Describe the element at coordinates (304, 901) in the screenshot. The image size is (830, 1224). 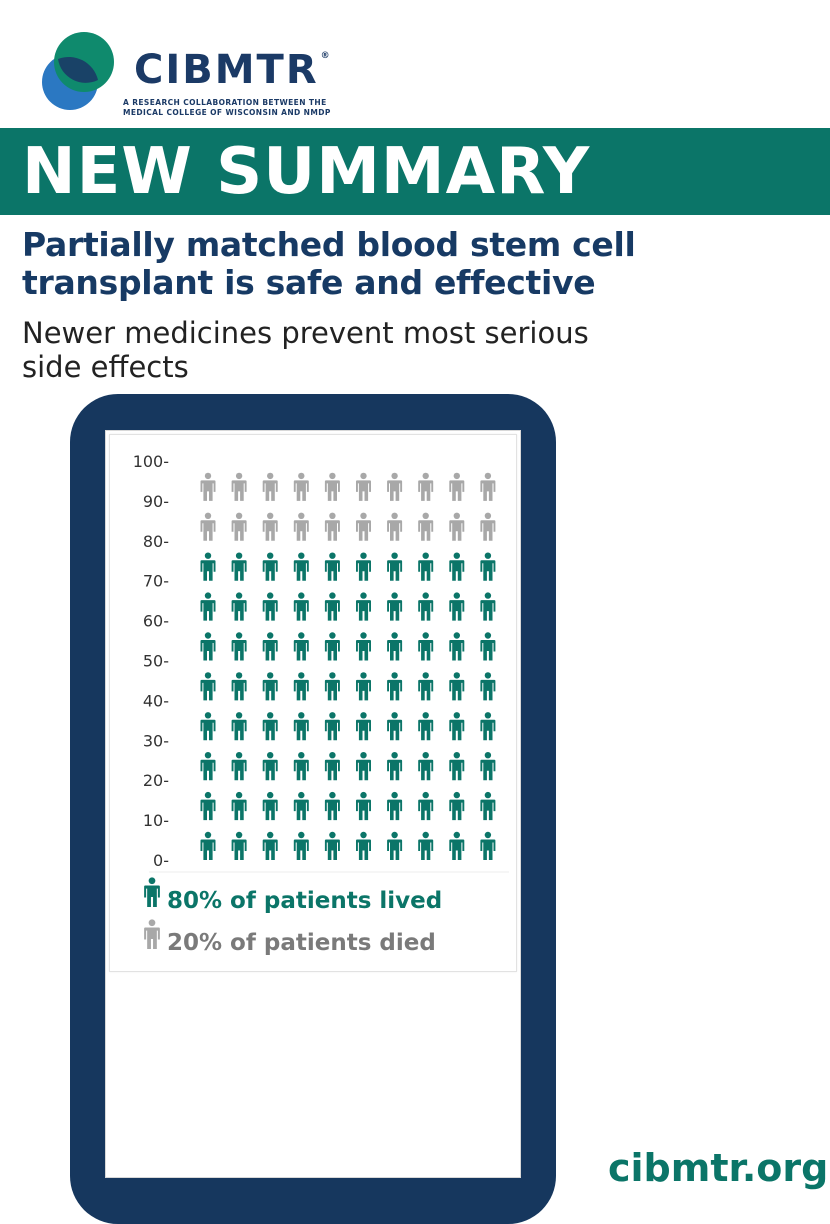
I see `legend-label: 80% of patients lived` at that location.